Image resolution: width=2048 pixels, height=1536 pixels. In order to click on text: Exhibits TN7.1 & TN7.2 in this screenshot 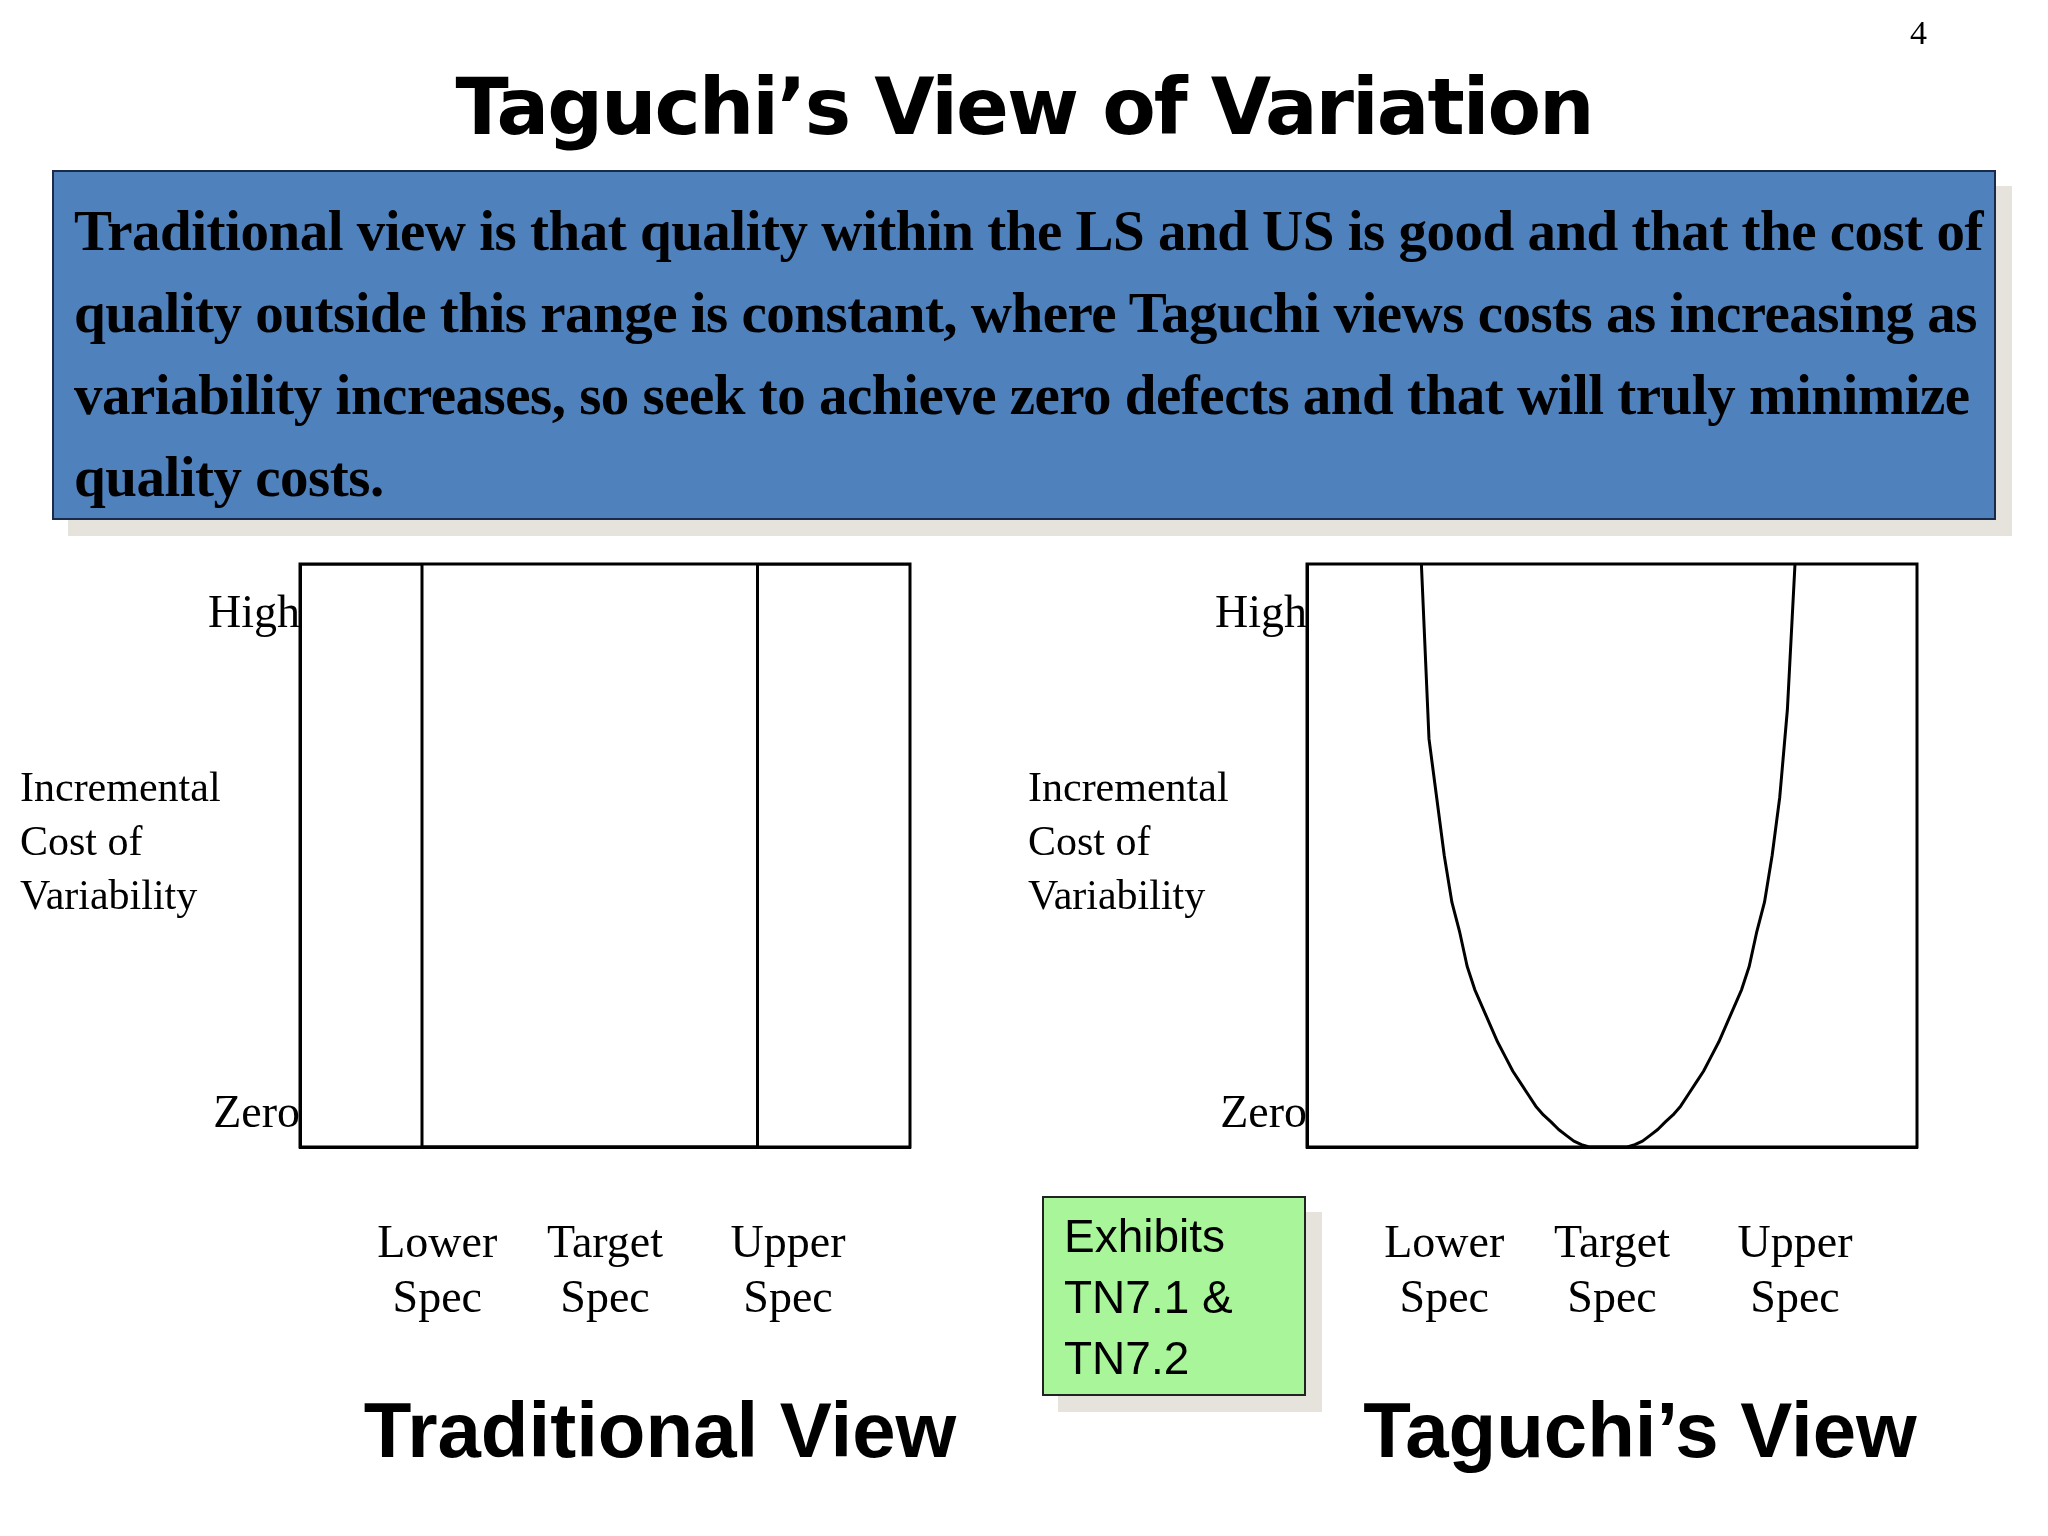, I will do `click(1174, 1296)`.